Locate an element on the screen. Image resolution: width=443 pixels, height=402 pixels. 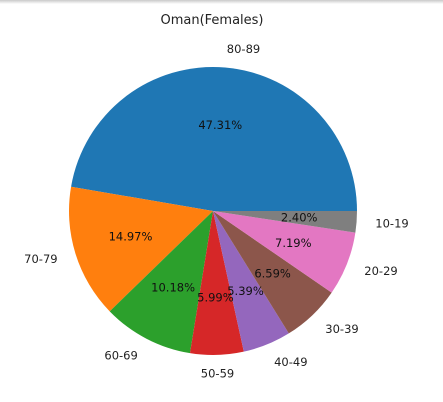
window-top-edge is located at coordinates (221, 2).